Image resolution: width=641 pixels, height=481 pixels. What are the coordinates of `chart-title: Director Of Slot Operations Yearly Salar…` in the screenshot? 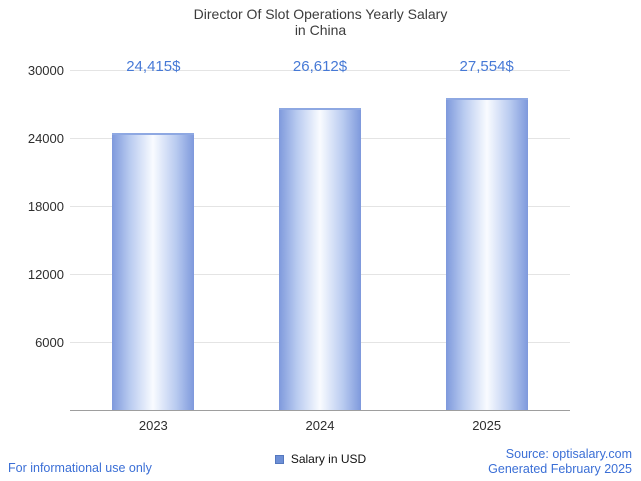 It's located at (320, 22).